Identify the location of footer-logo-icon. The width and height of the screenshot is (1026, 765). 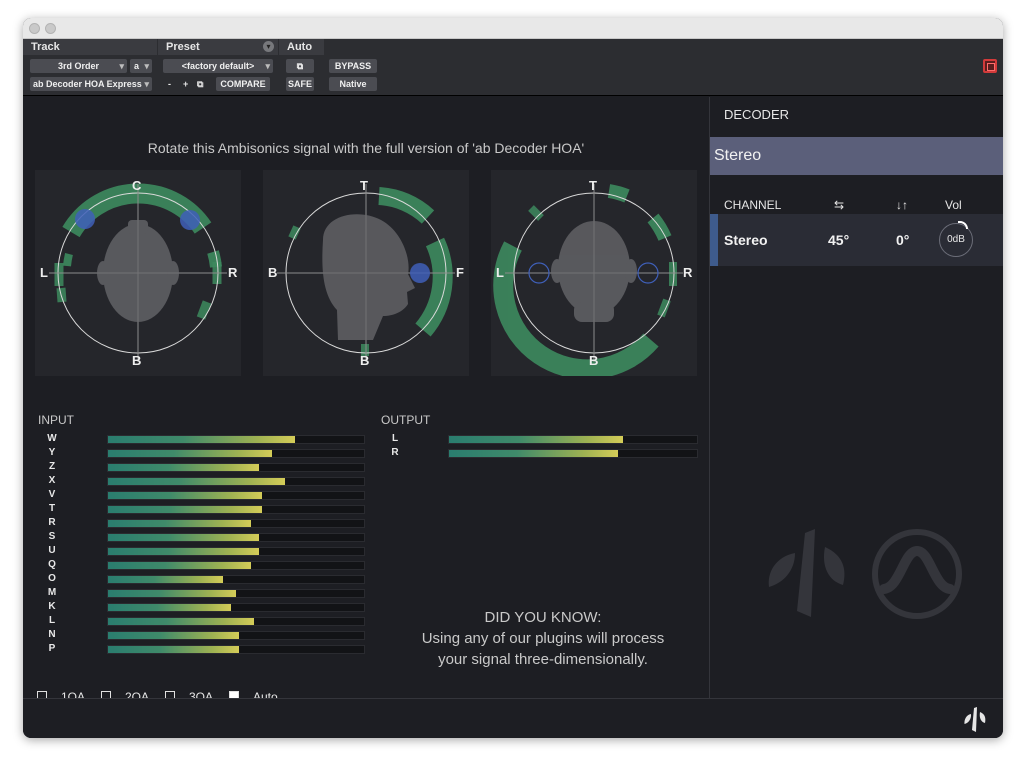
(975, 719).